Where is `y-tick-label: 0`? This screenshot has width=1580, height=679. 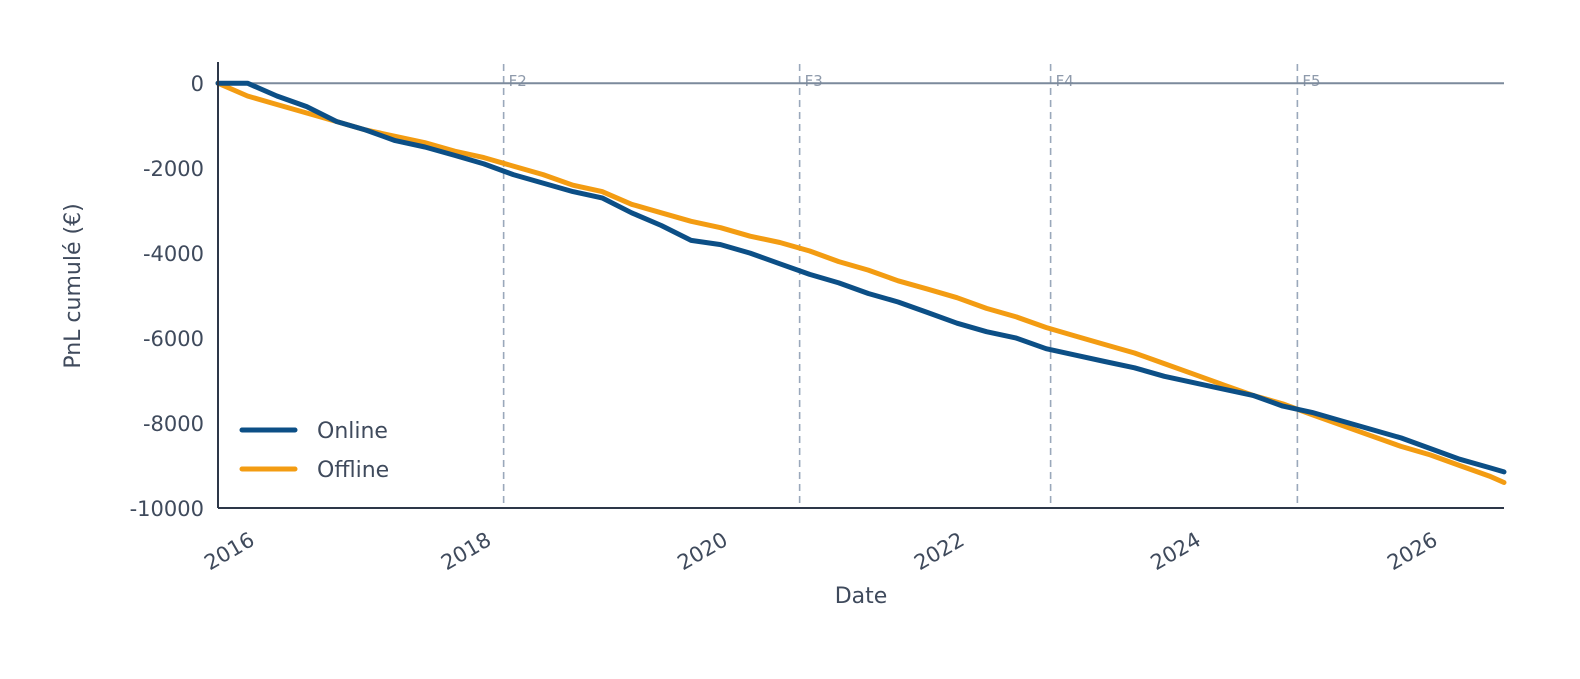
y-tick-label: 0 is located at coordinates (197, 84).